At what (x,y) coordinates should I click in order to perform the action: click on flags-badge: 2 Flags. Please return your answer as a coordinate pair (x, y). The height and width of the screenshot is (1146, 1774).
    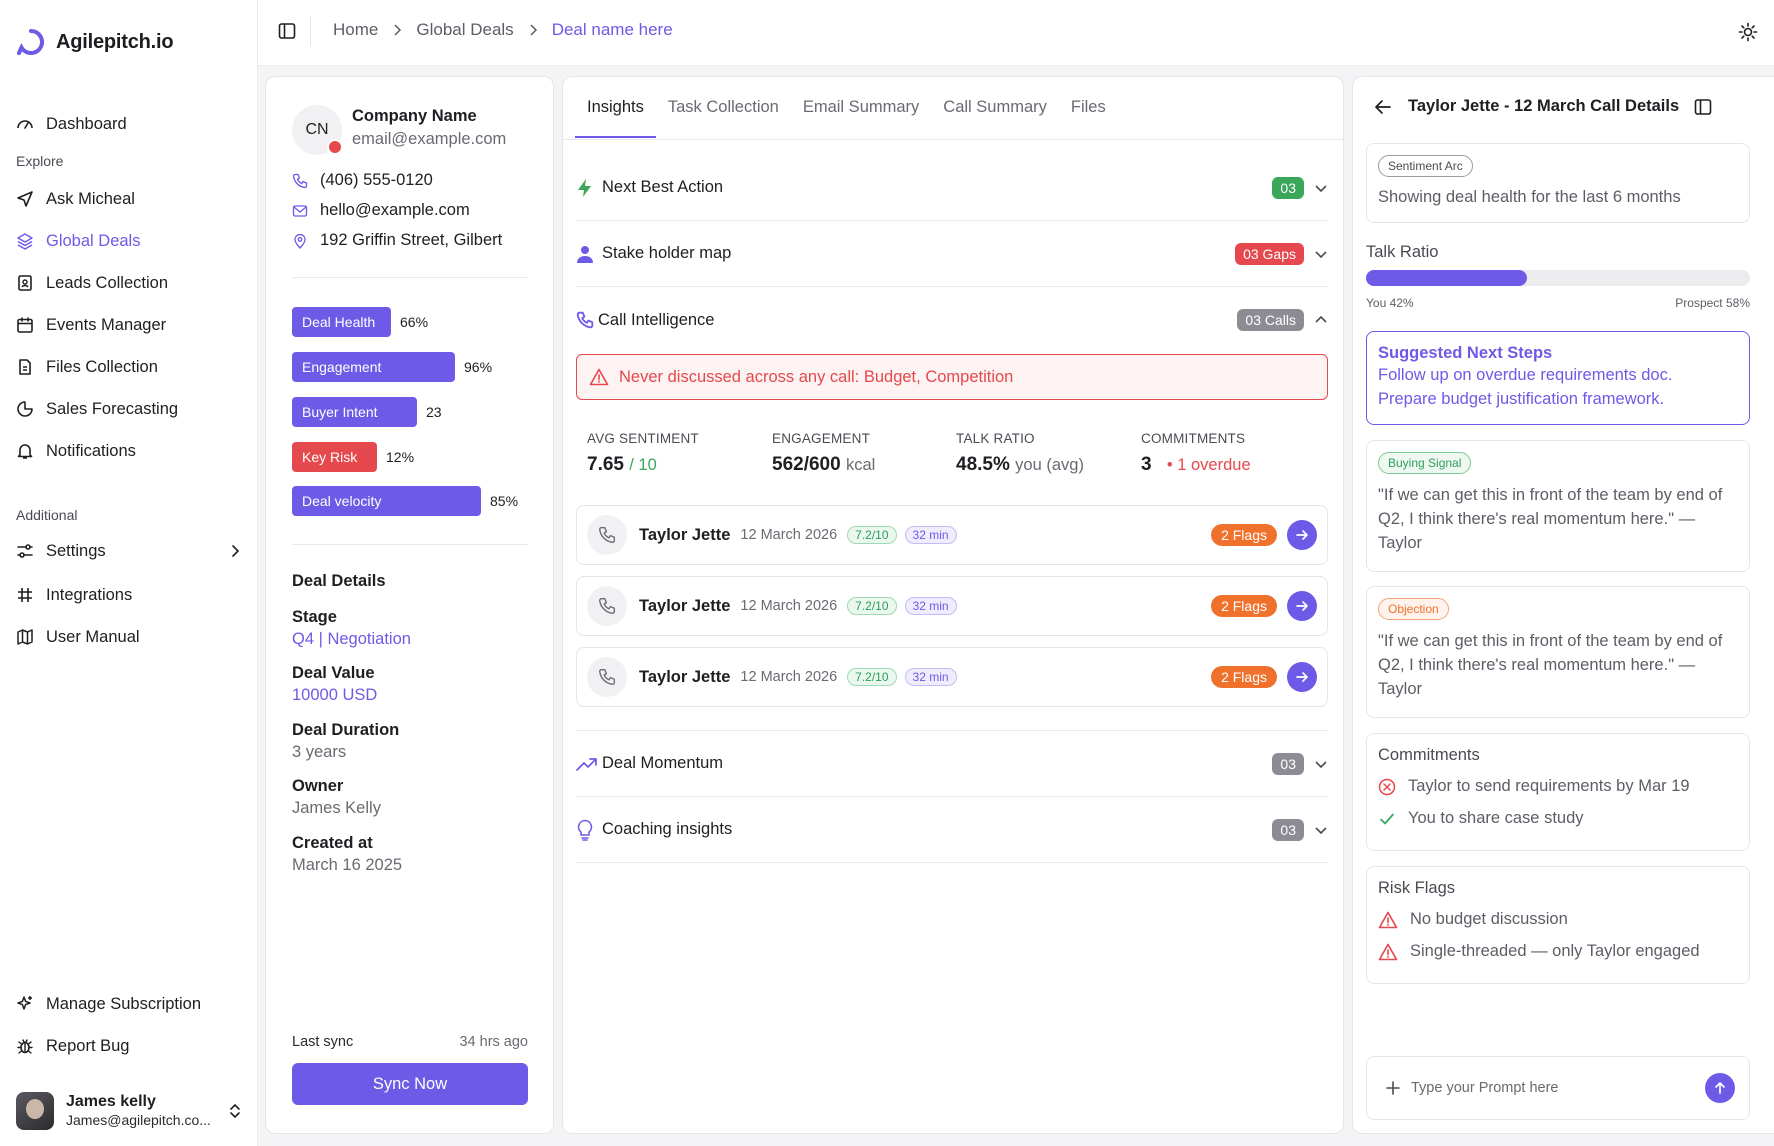
    Looking at the image, I should click on (1244, 677).